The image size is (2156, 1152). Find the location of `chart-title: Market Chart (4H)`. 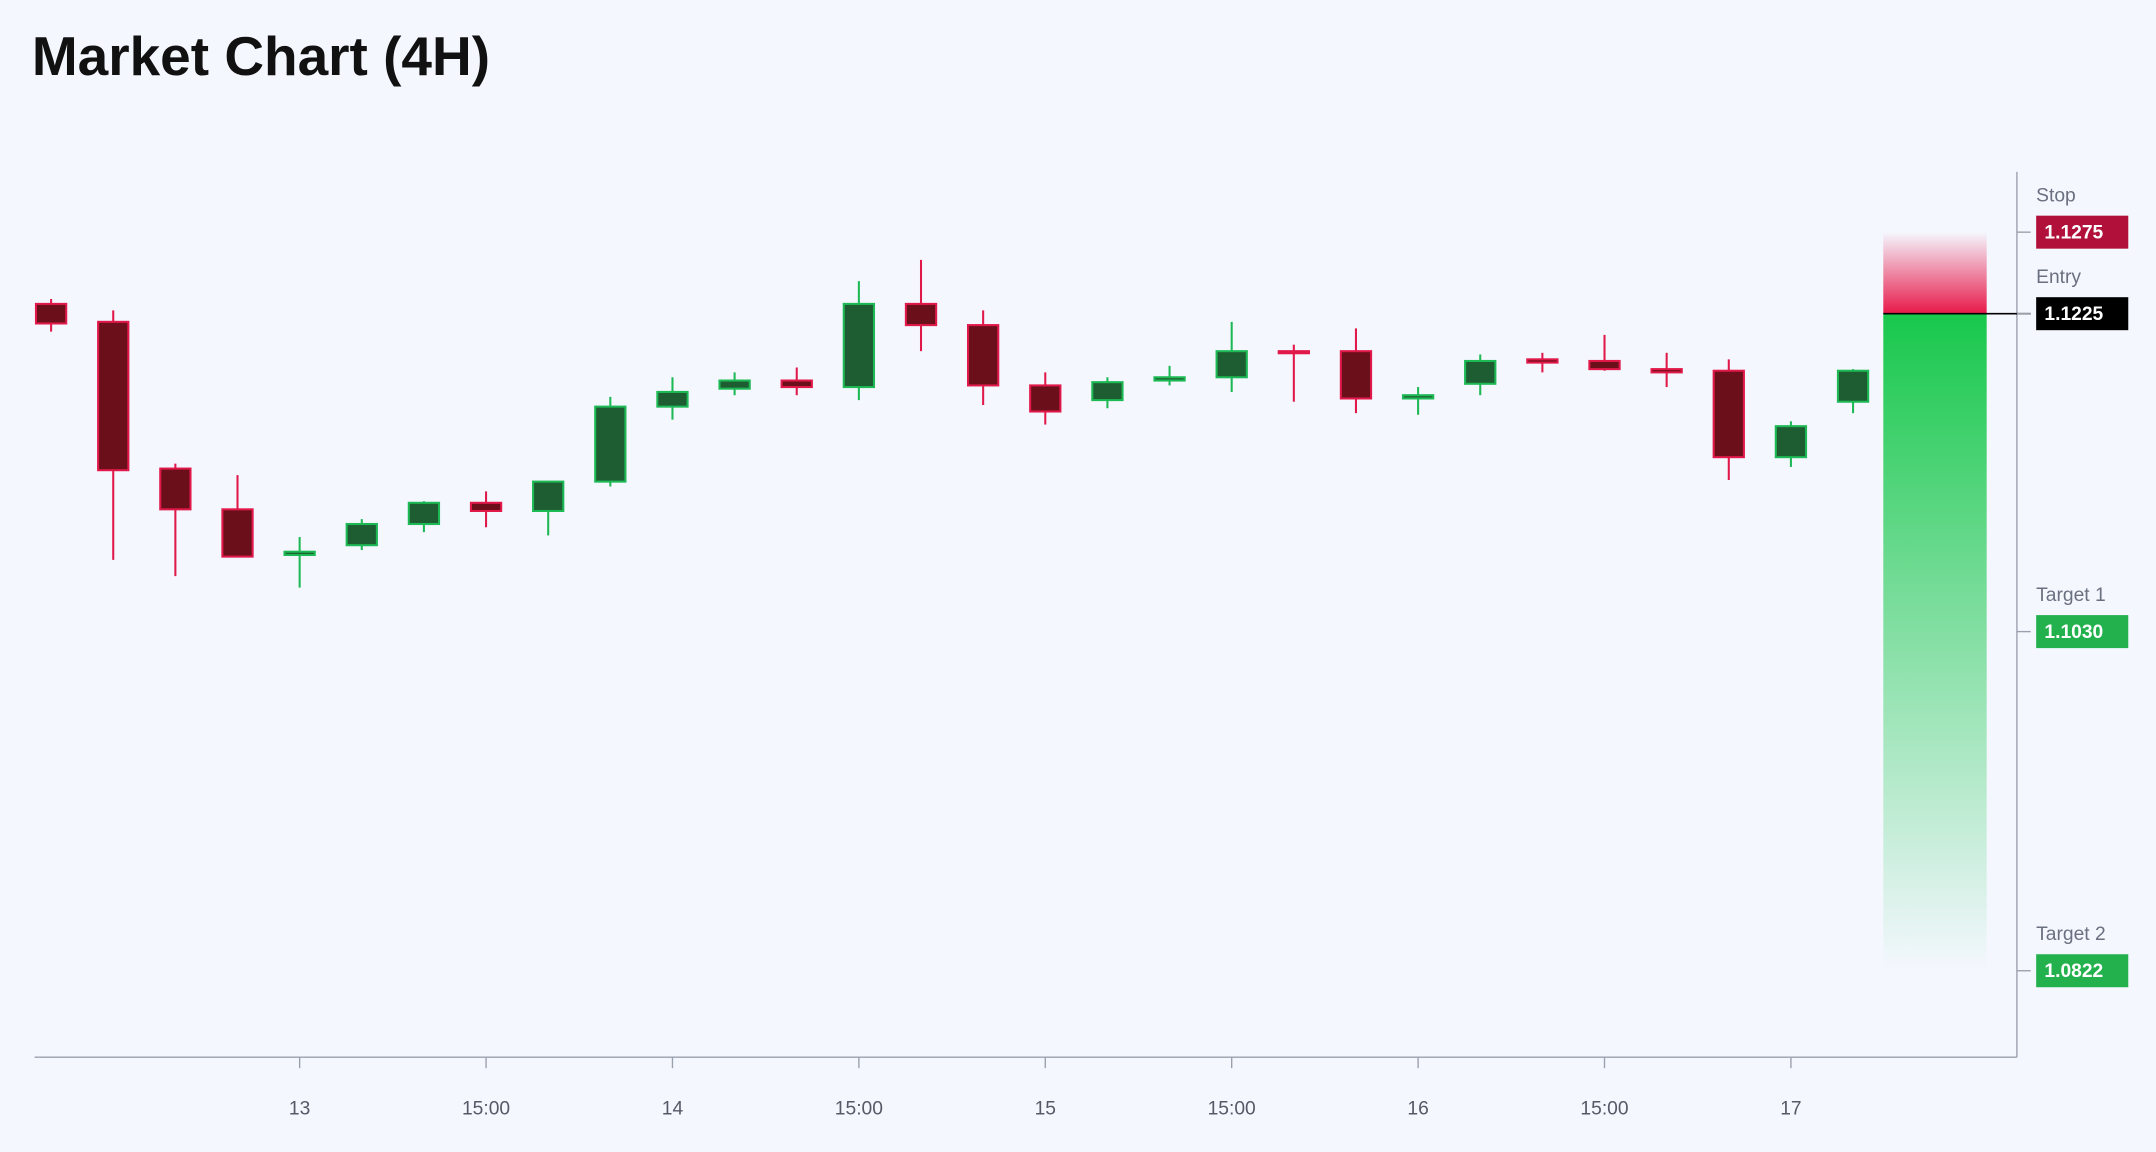

chart-title: Market Chart (4H) is located at coordinates (261, 56).